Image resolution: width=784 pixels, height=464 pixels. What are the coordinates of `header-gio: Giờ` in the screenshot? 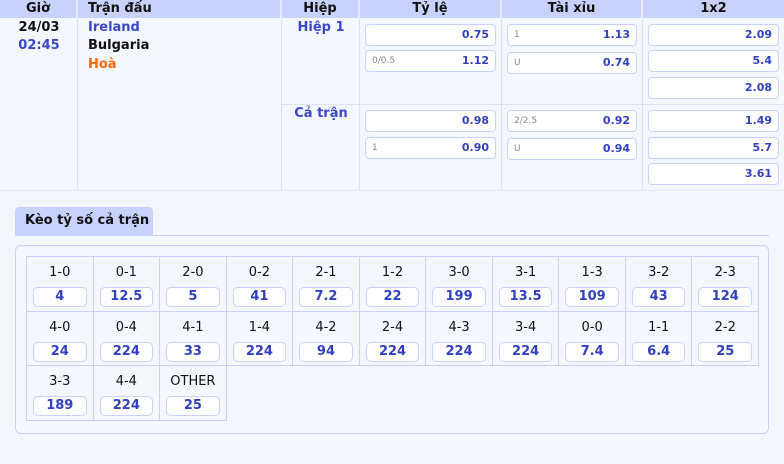 It's located at (39, 9).